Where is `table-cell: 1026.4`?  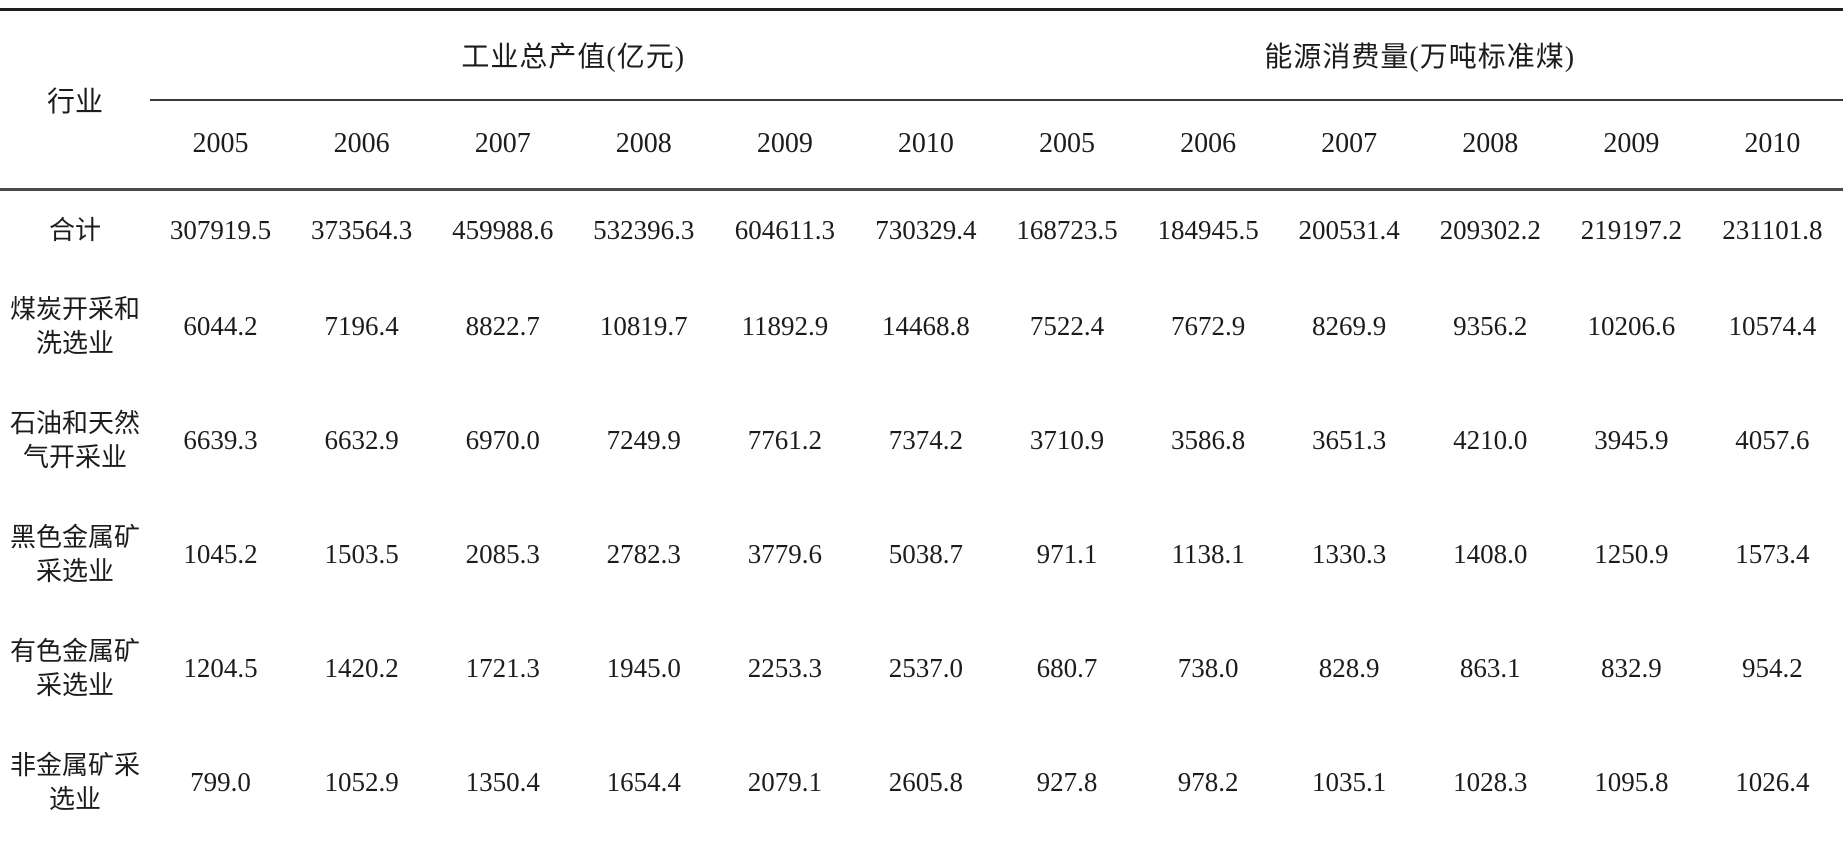
table-cell: 1026.4 is located at coordinates (1772, 782).